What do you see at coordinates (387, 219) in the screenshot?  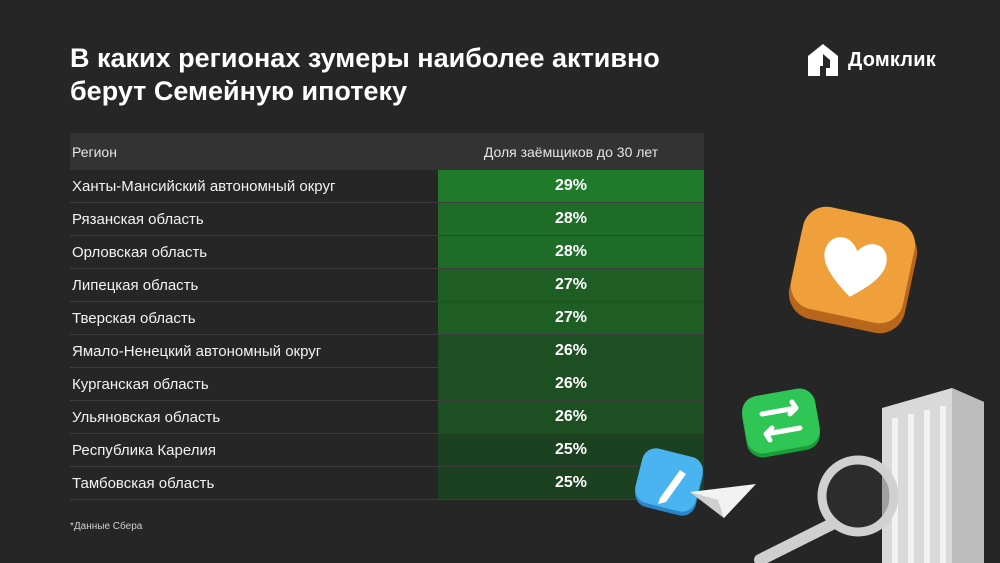 I see `table-row: Рязанская область 28%` at bounding box center [387, 219].